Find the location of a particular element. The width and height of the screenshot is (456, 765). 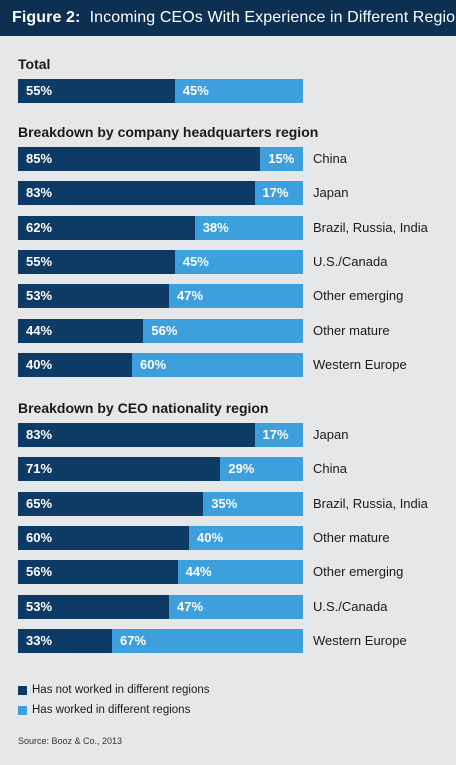

bar-row: 56% 44% Other emerging is located at coordinates (228, 572).